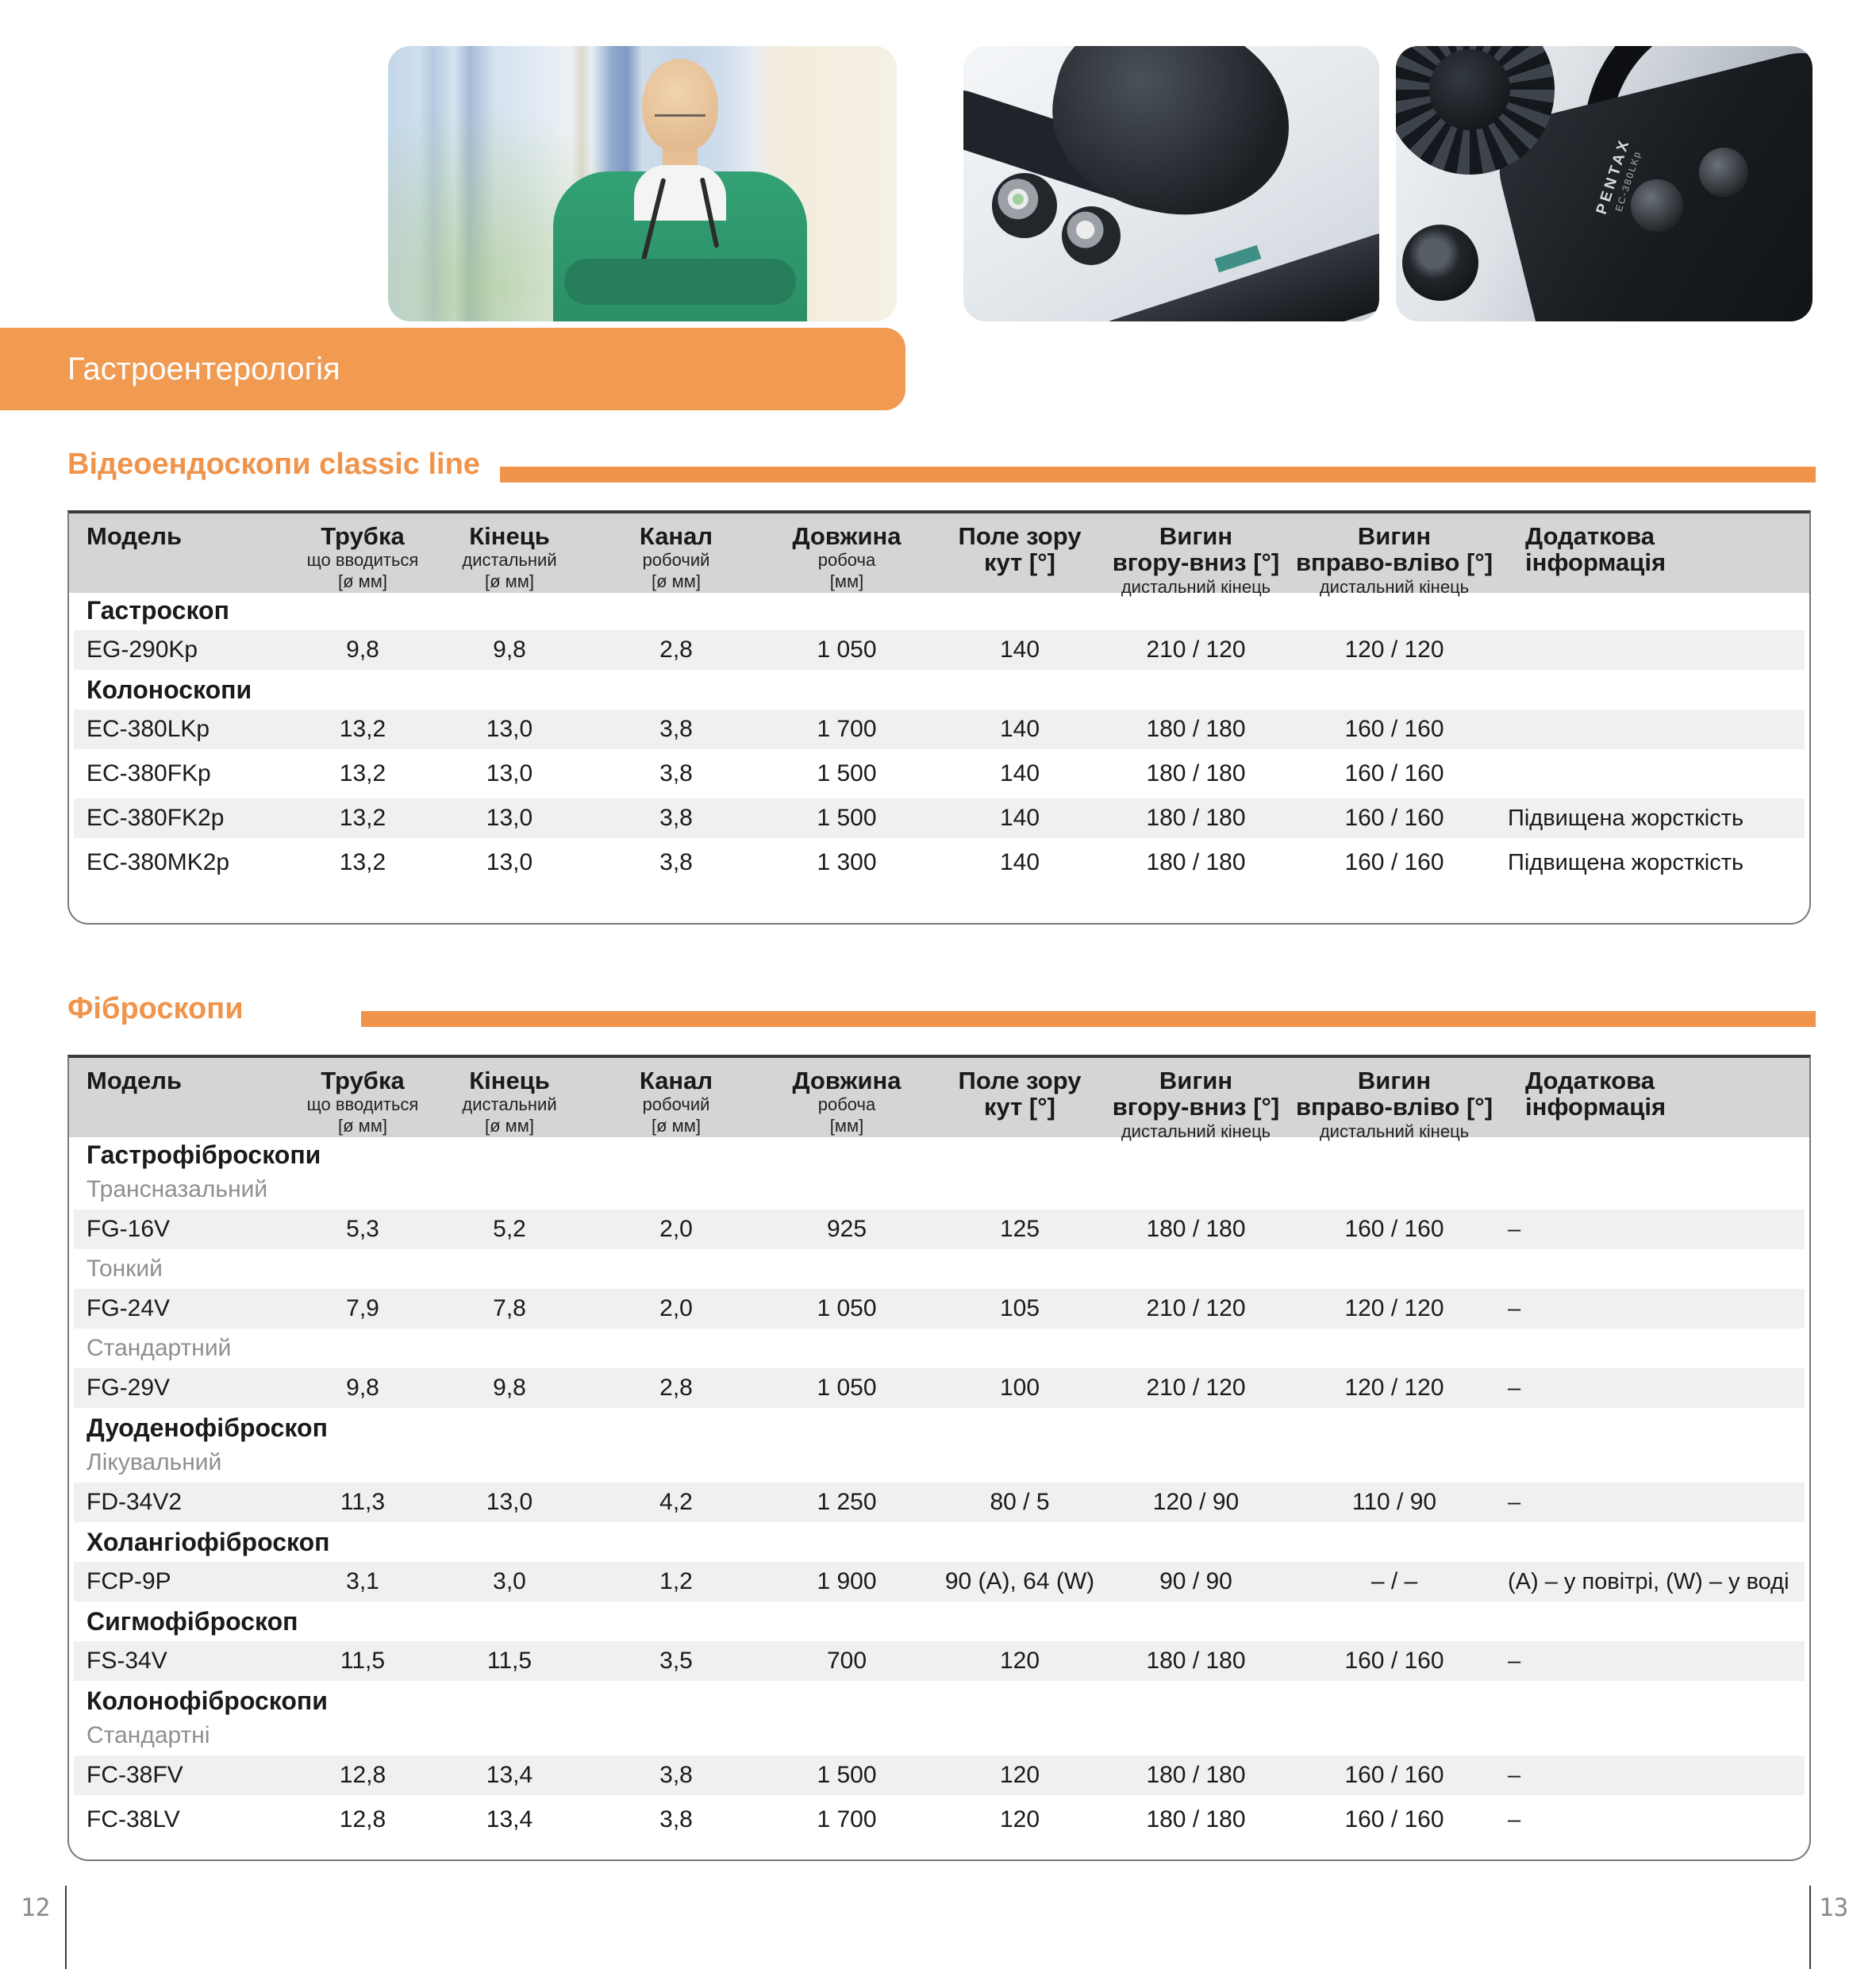 Image resolution: width=1876 pixels, height=1969 pixels. I want to click on group-row: Дуоденофіброскоп, so click(939, 1428).